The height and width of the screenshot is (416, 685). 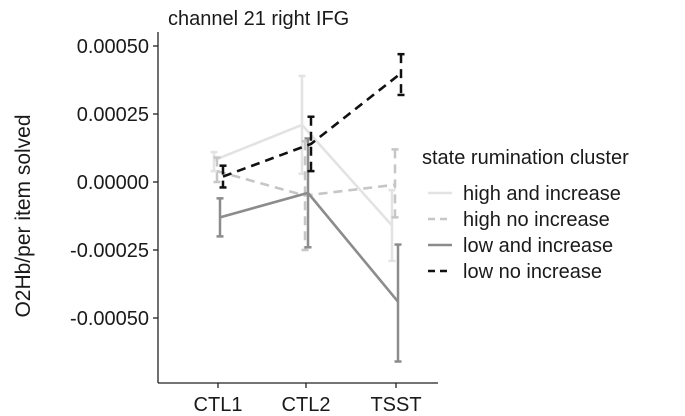 What do you see at coordinates (536, 220) in the screenshot?
I see `legend-entry: high no increase` at bounding box center [536, 220].